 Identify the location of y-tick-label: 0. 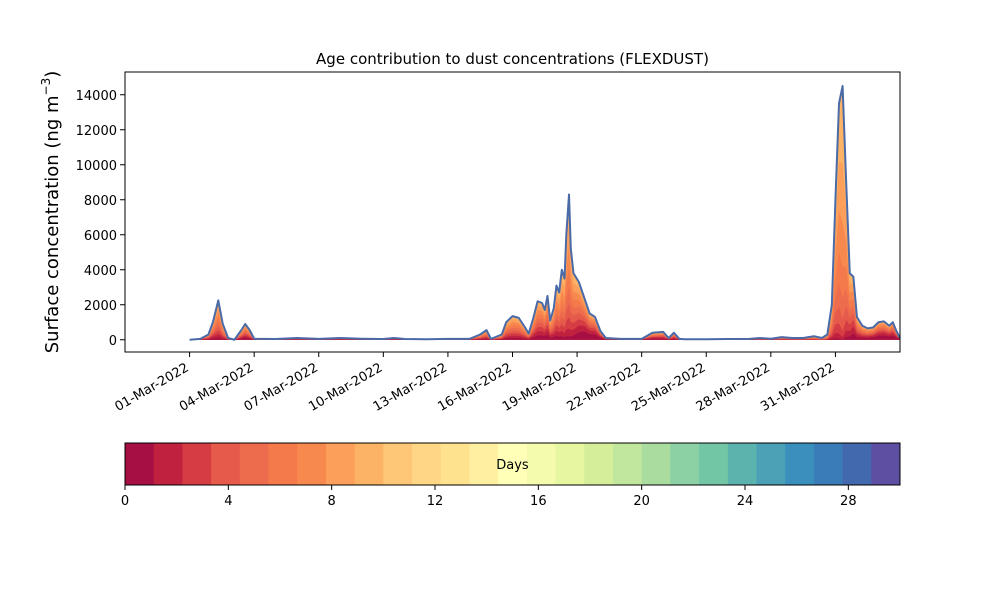
(113, 341).